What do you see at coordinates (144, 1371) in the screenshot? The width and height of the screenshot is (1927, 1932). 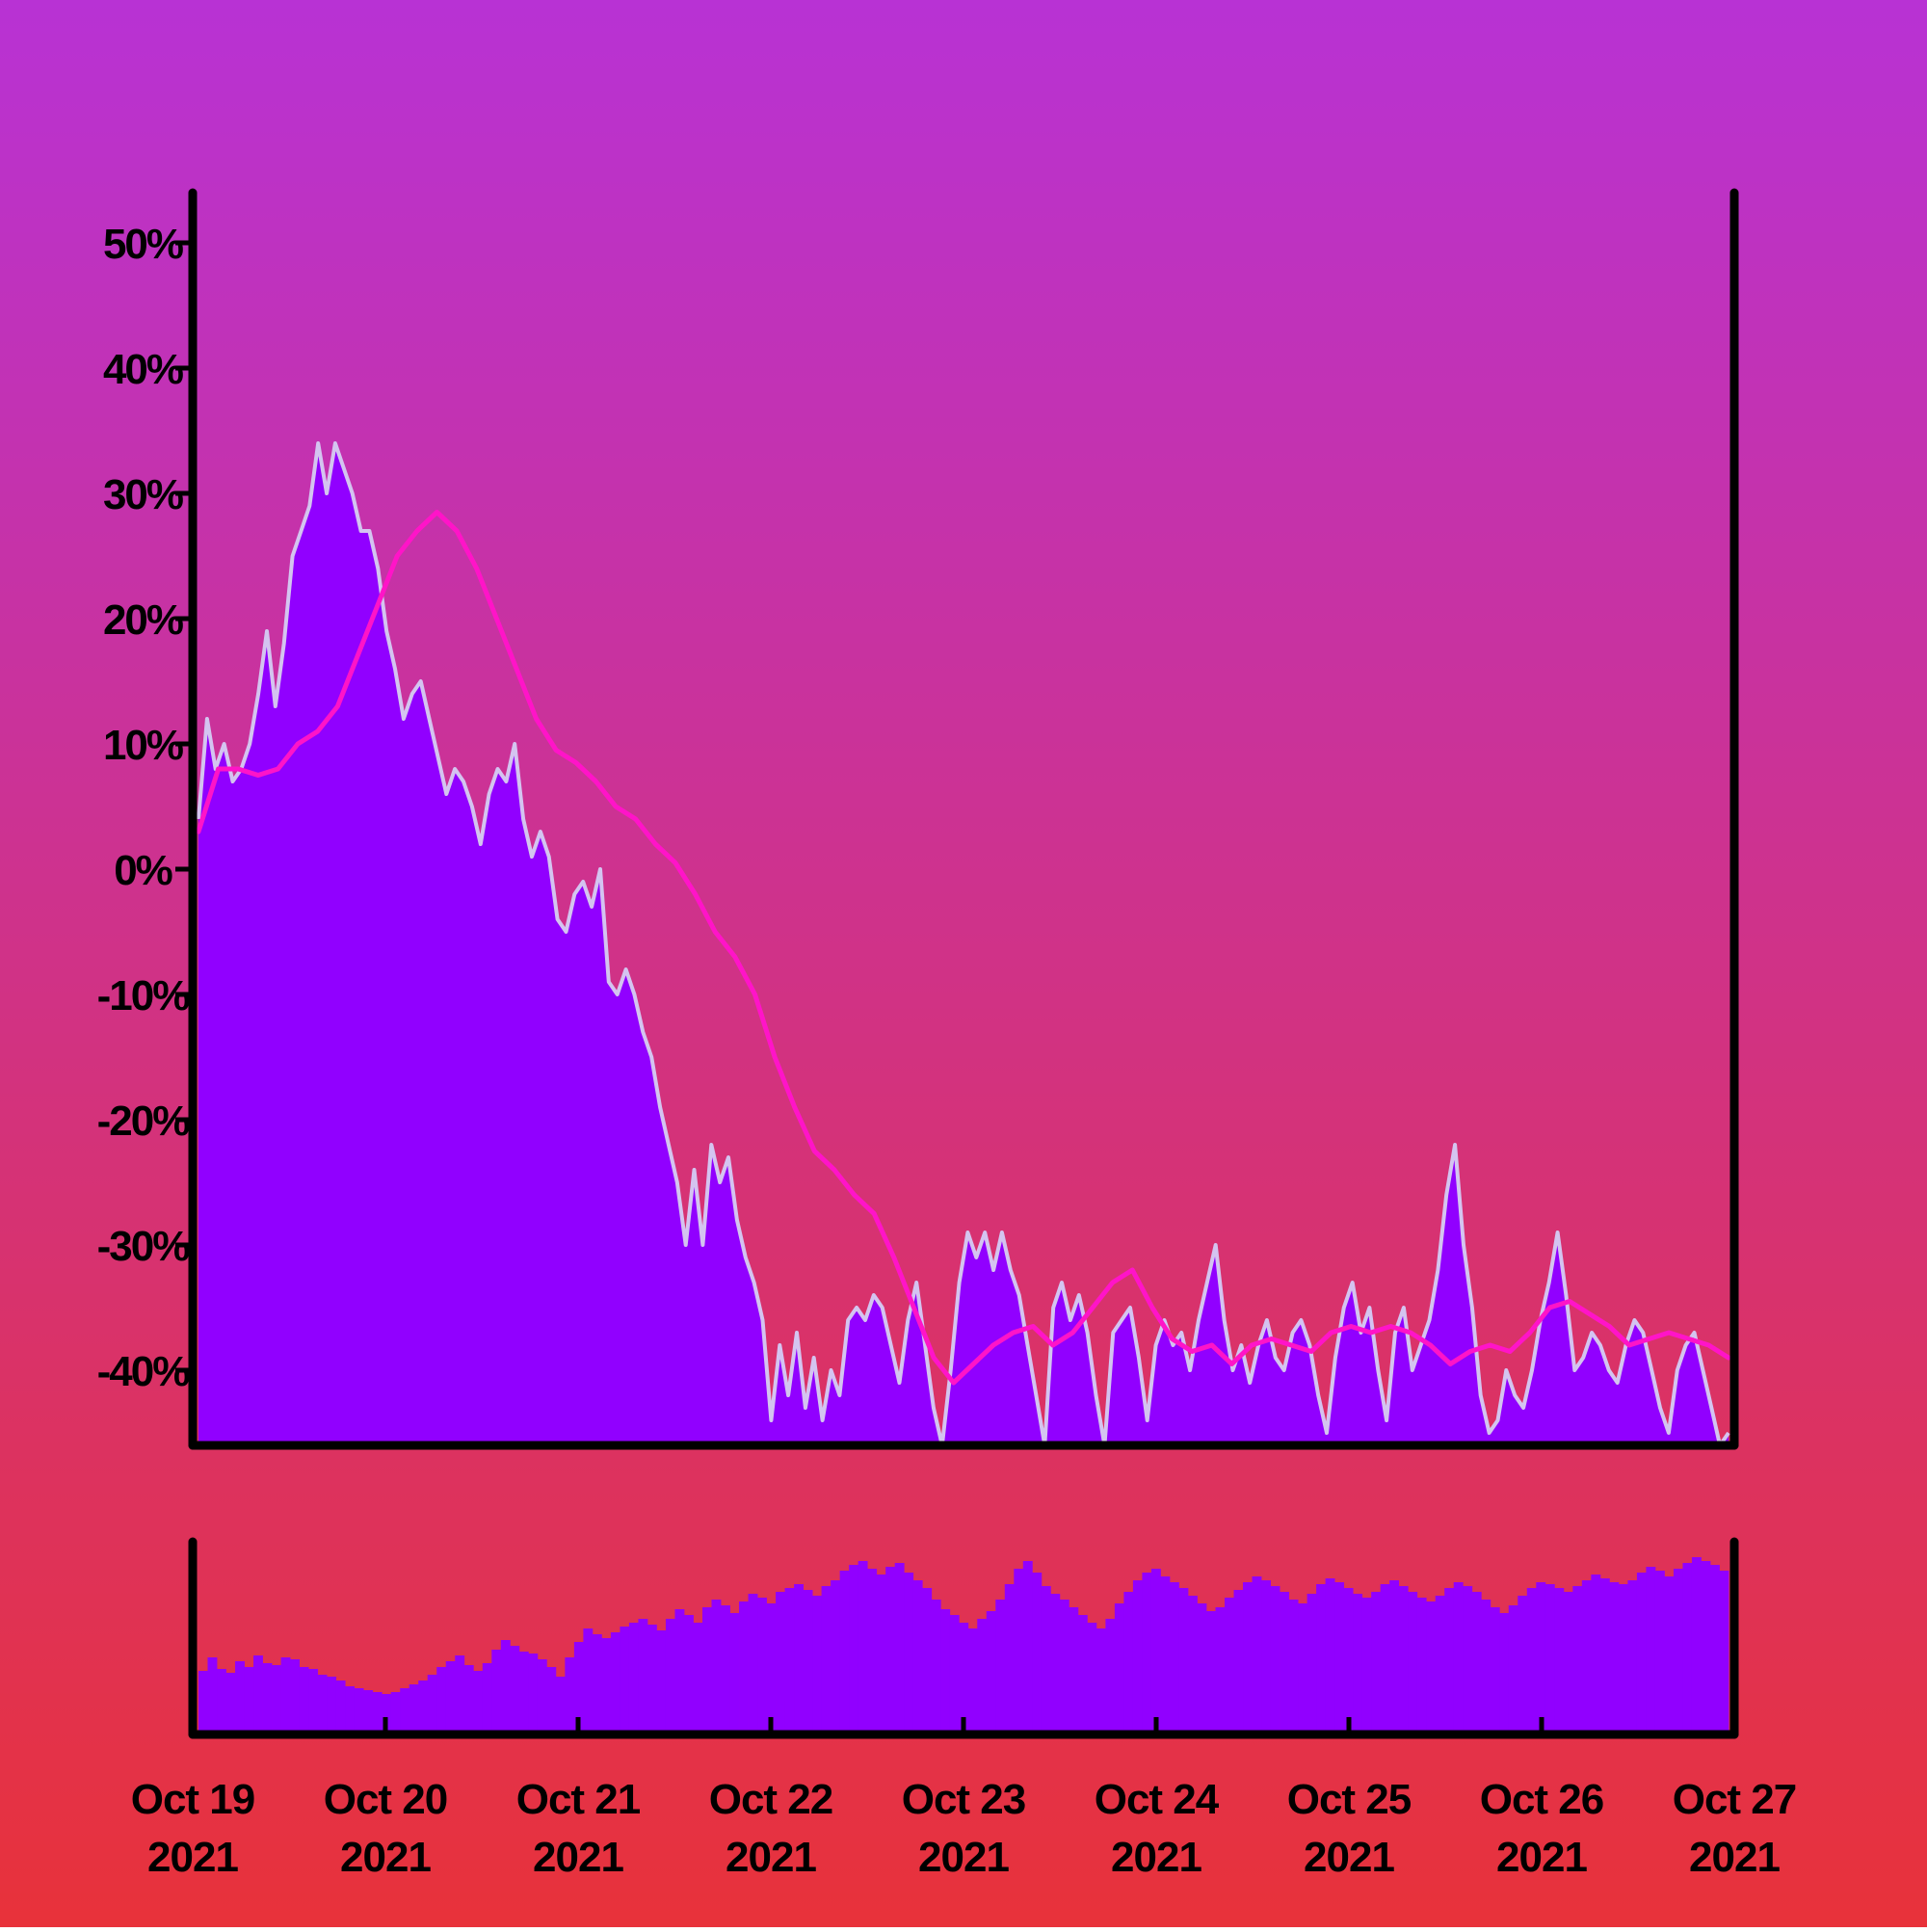 I see `y-tick-label: -40%` at bounding box center [144, 1371].